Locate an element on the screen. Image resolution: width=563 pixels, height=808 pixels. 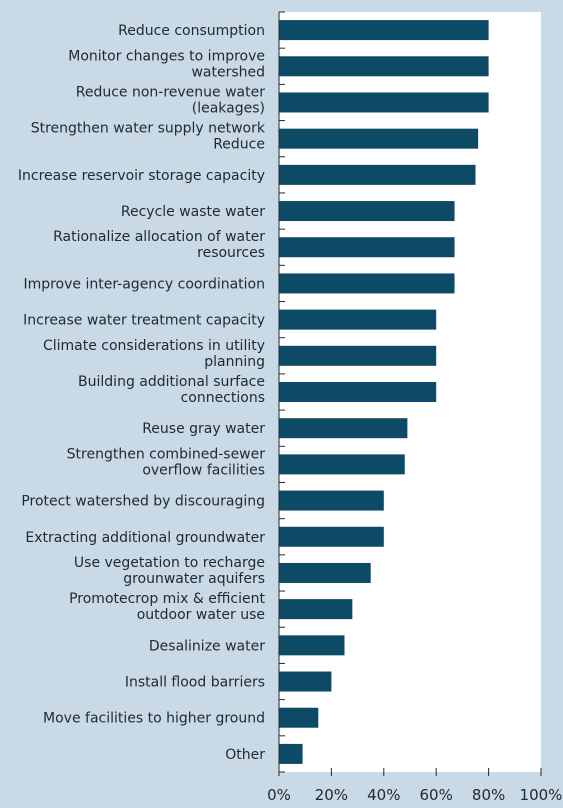
x-tick-label: 80% is located at coordinates (488, 795).